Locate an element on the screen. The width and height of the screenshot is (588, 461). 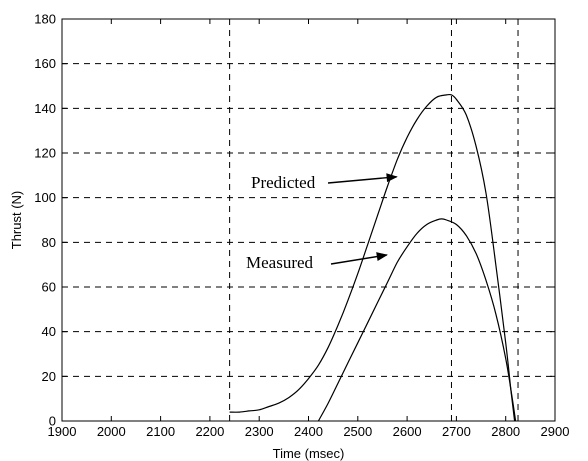
y-axis-label: Thrust (N) is located at coordinates (16, 220).